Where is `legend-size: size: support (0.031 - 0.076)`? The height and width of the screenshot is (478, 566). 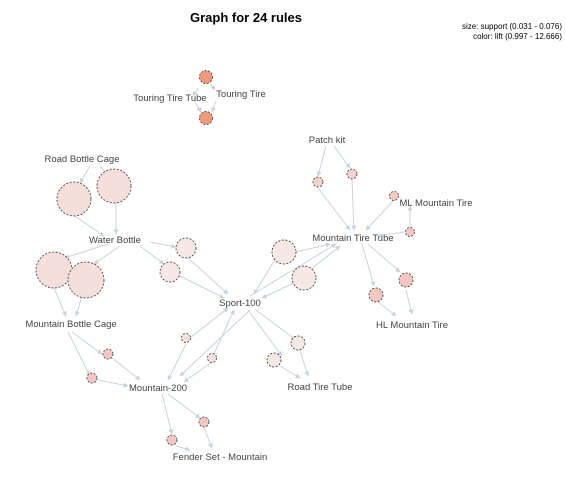
legend-size: size: support (0.031 - 0.076) is located at coordinates (512, 26).